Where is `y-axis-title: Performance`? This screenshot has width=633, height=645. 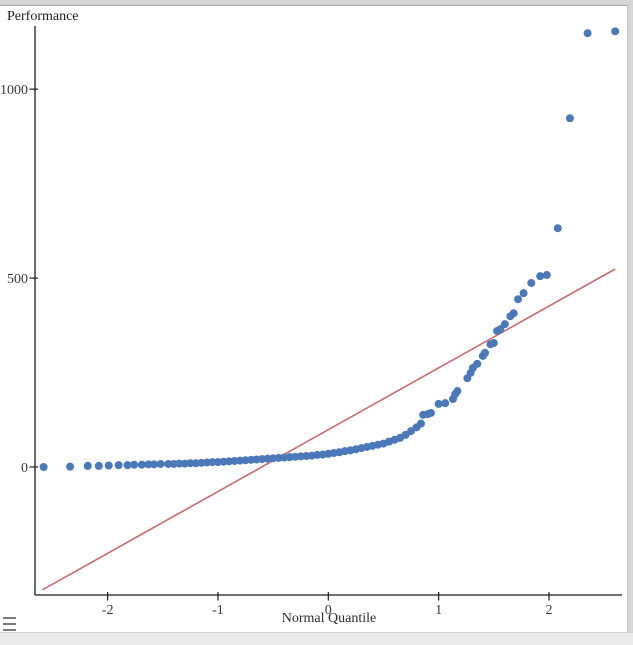
y-axis-title: Performance is located at coordinates (43, 16).